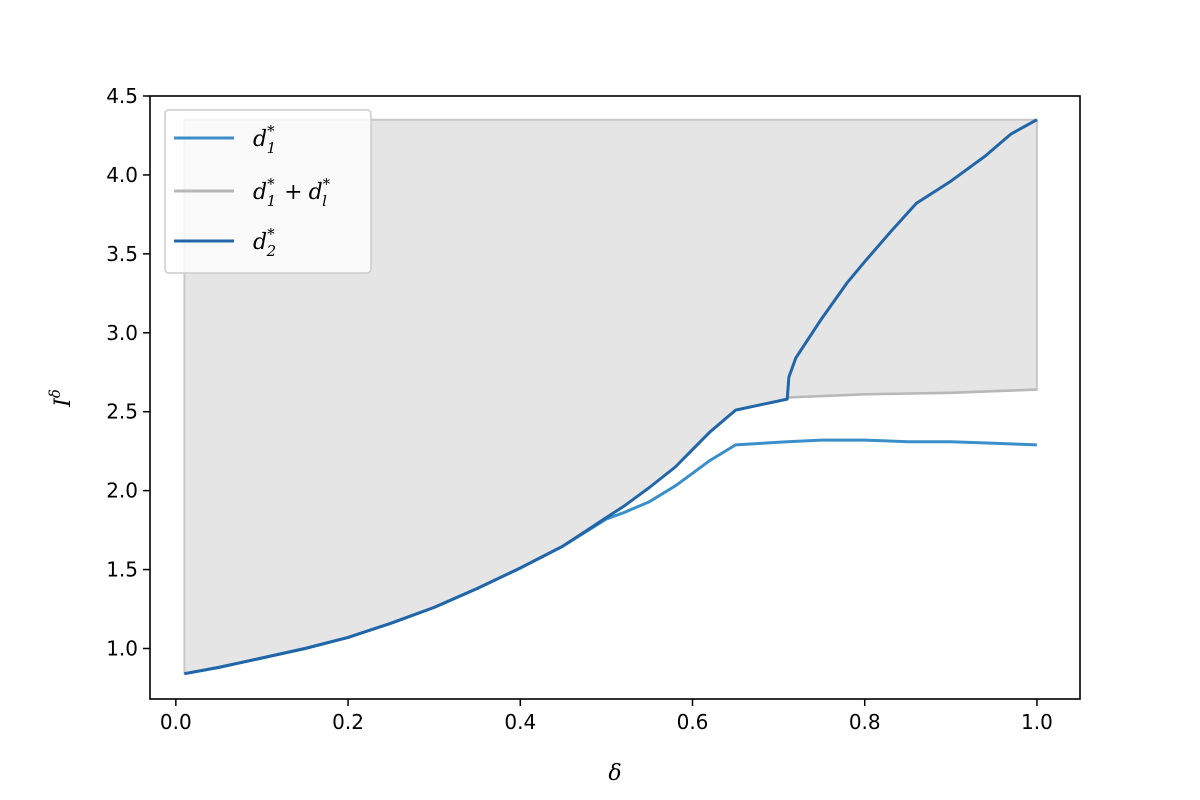 The height and width of the screenshot is (800, 1200). Describe the element at coordinates (316, 192) in the screenshot. I see `legend-d1dl-base2: d` at that location.